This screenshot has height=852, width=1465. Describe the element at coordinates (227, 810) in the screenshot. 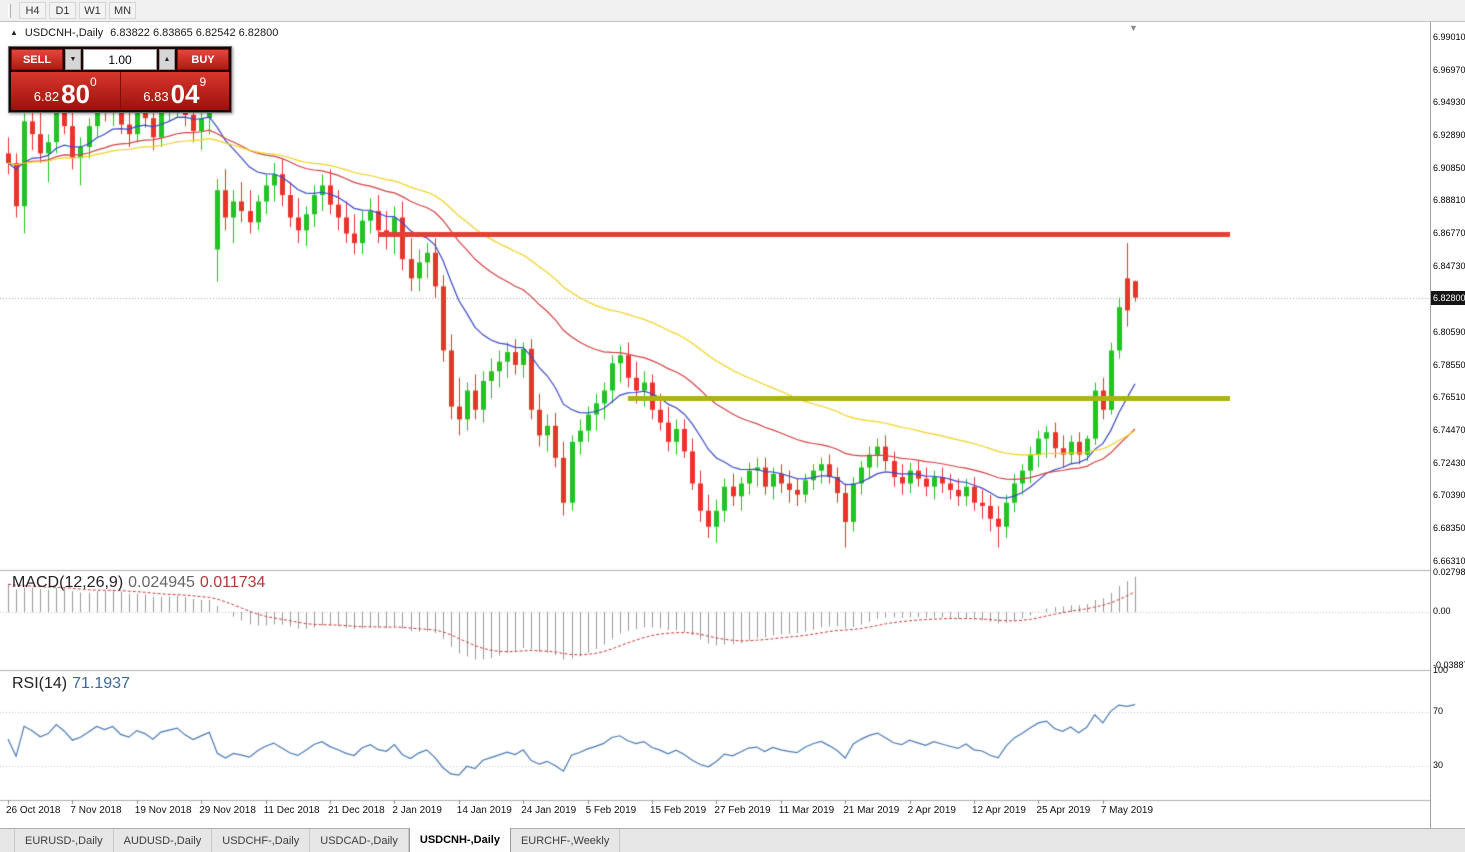

I see `date-axis-label: 29 Nov 2018` at that location.